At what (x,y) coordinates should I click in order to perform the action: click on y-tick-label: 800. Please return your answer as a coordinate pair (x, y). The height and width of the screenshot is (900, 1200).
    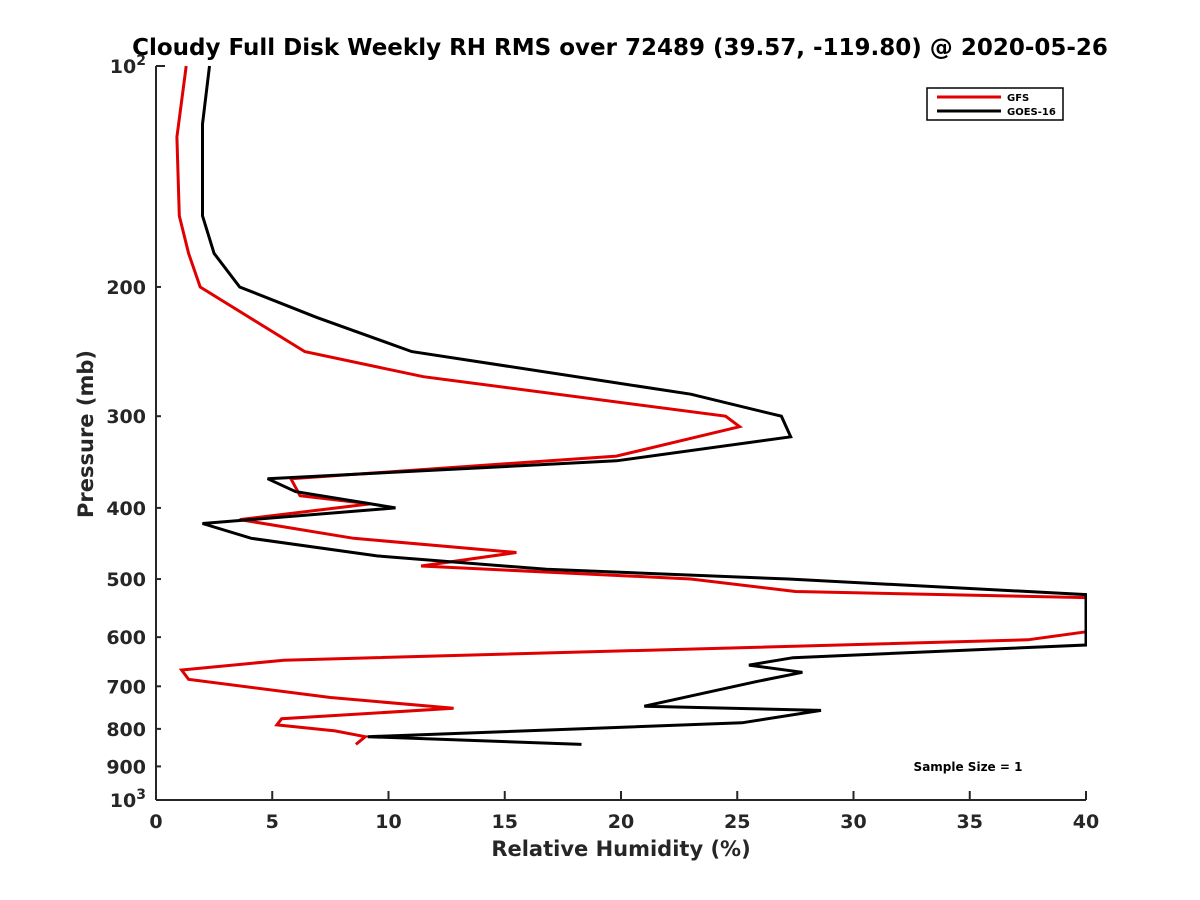
    Looking at the image, I should click on (126, 730).